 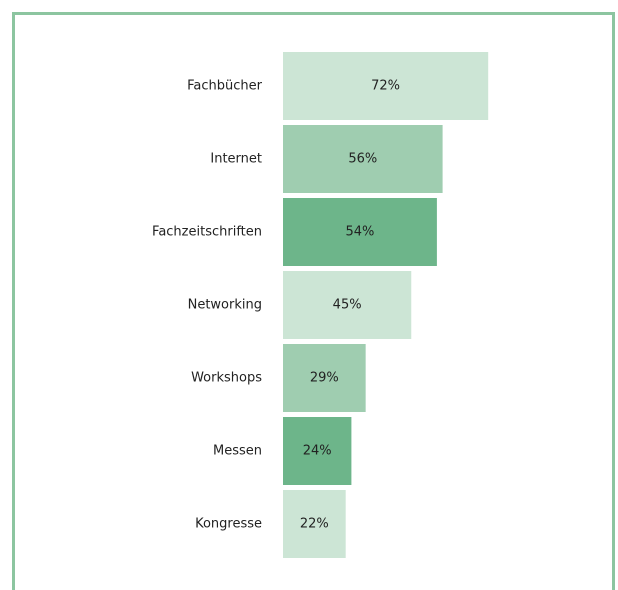 I want to click on value-label: 29%, so click(x=324, y=378).